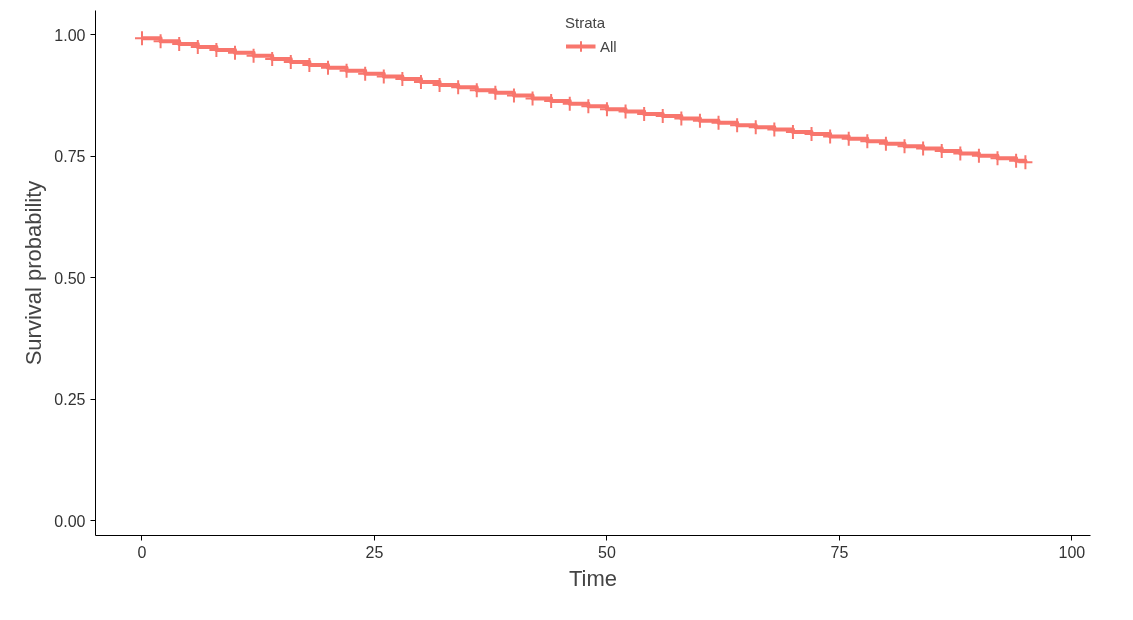  Describe the element at coordinates (34, 273) in the screenshot. I see `y-axis-title: Survival probability` at that location.